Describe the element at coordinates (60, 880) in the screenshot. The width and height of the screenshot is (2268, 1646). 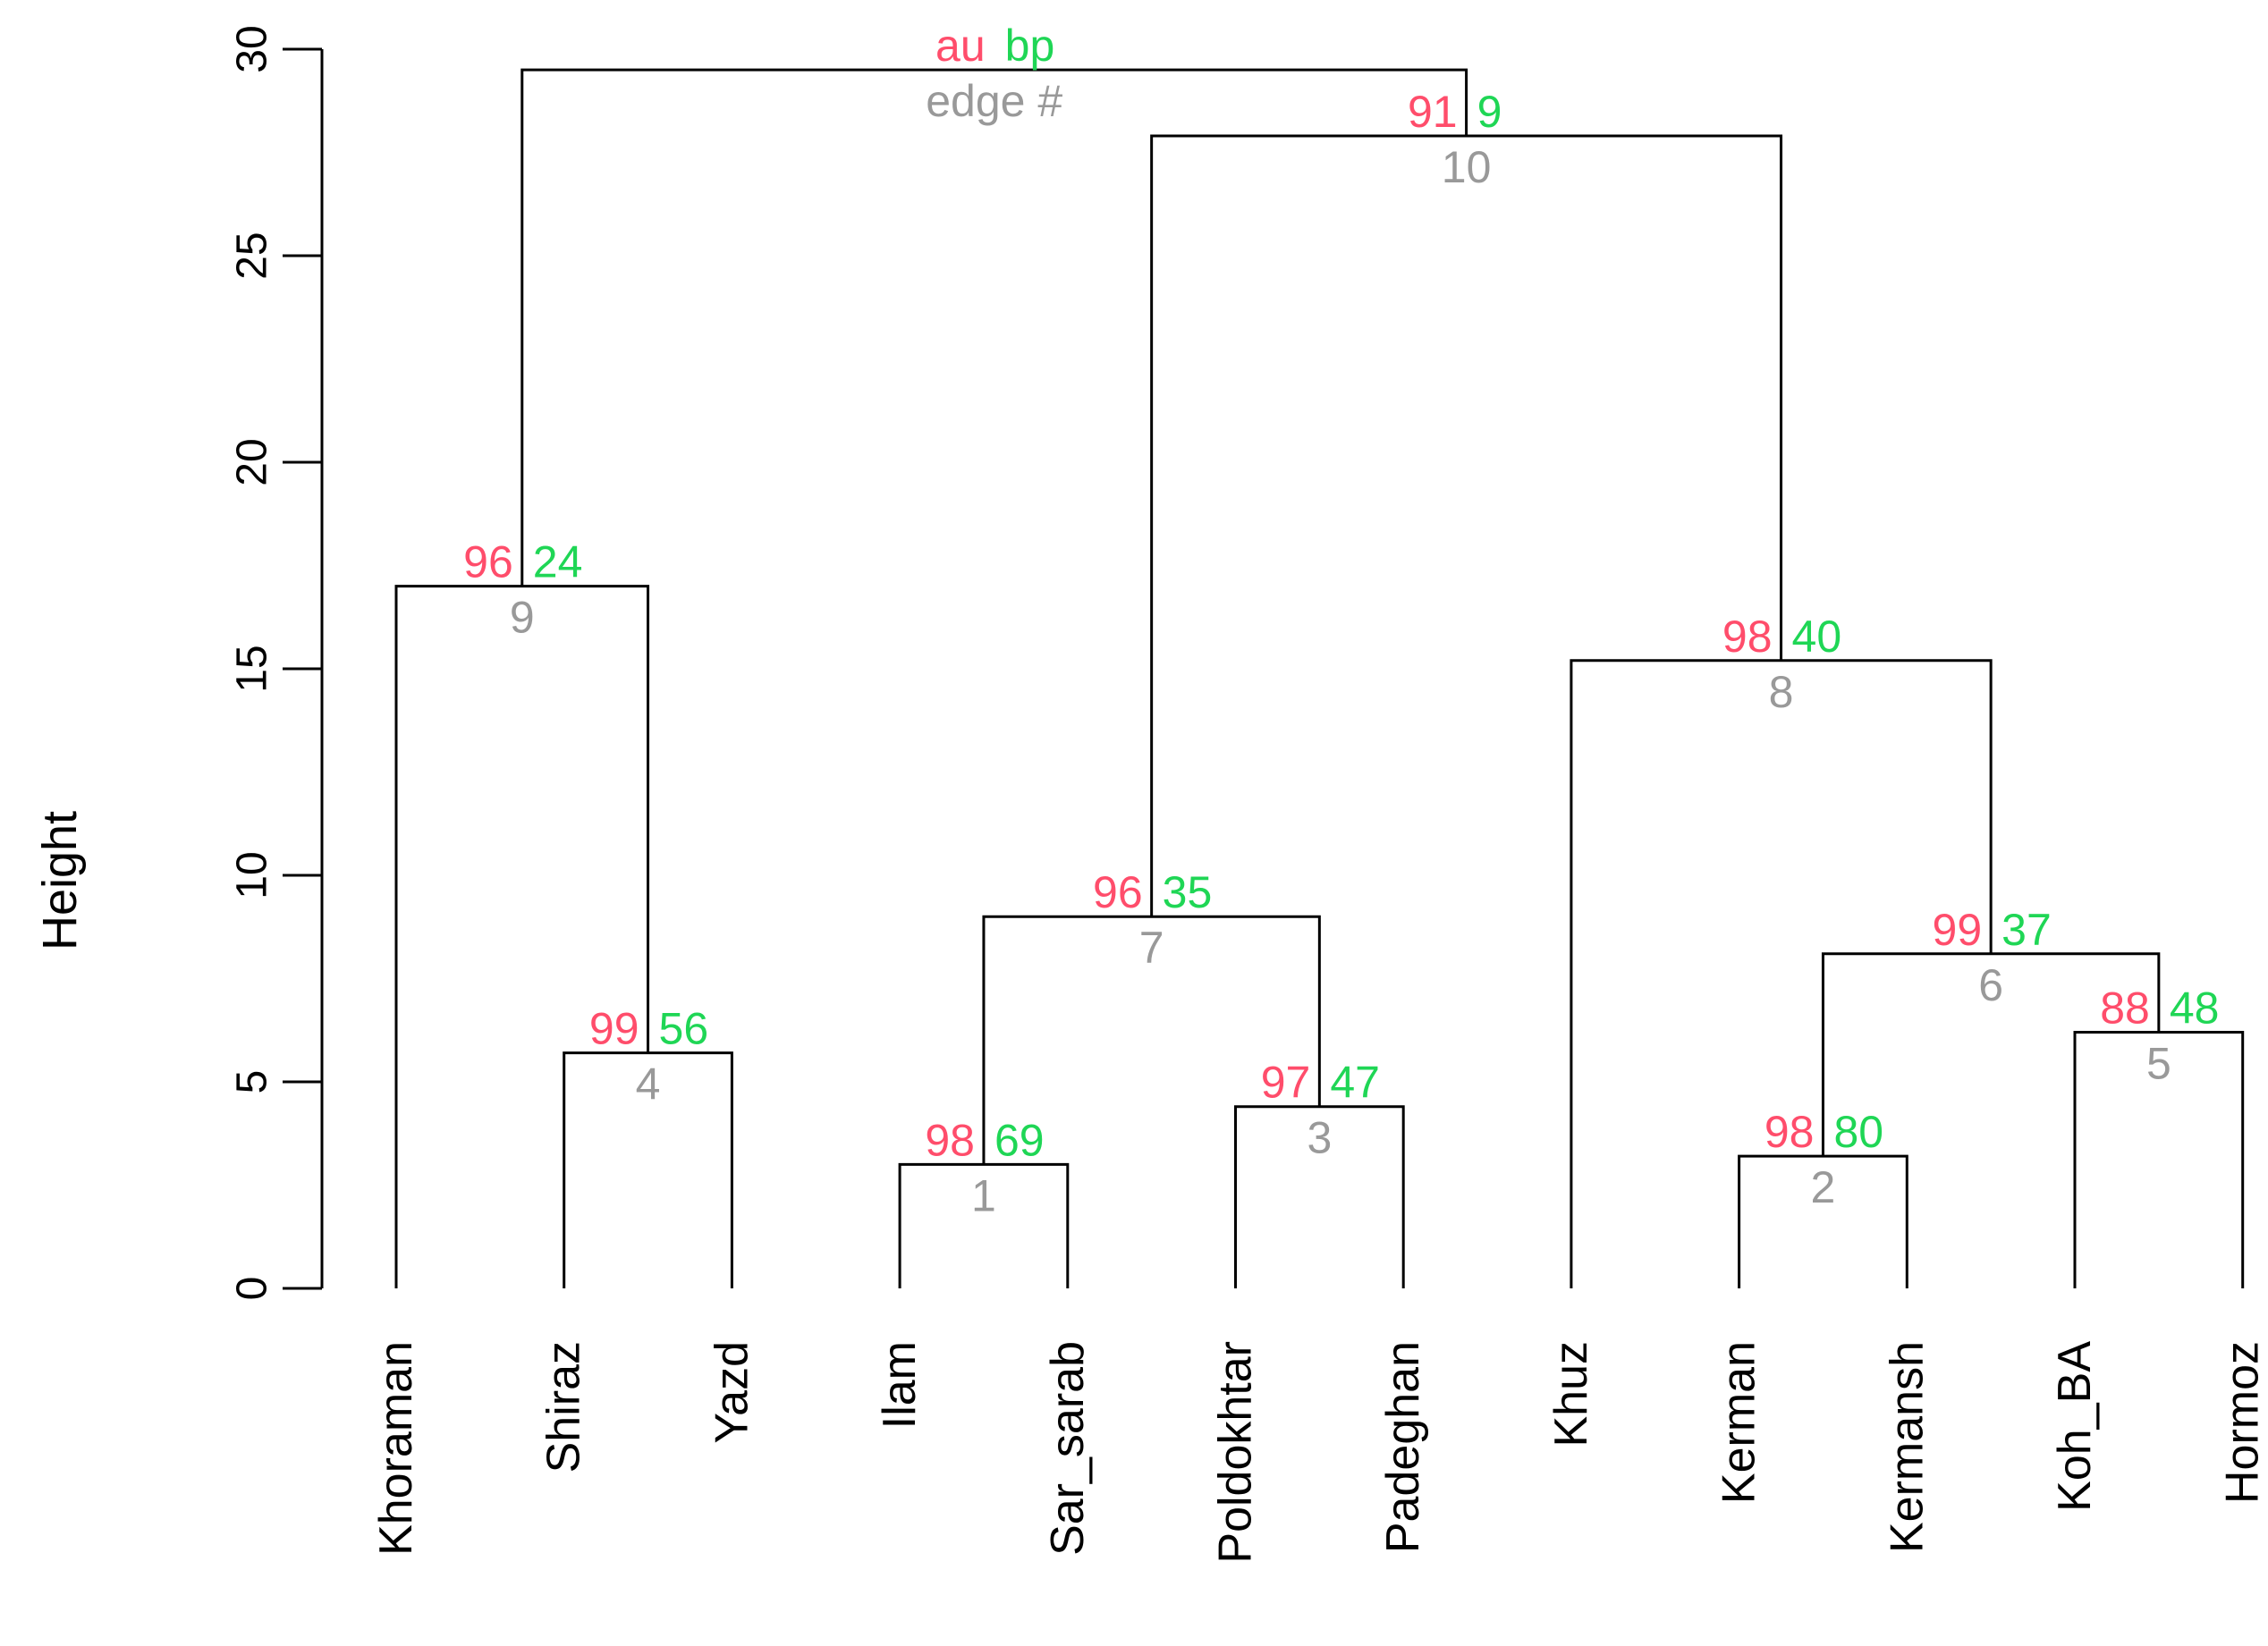
I see `y-axis-label: Height` at that location.